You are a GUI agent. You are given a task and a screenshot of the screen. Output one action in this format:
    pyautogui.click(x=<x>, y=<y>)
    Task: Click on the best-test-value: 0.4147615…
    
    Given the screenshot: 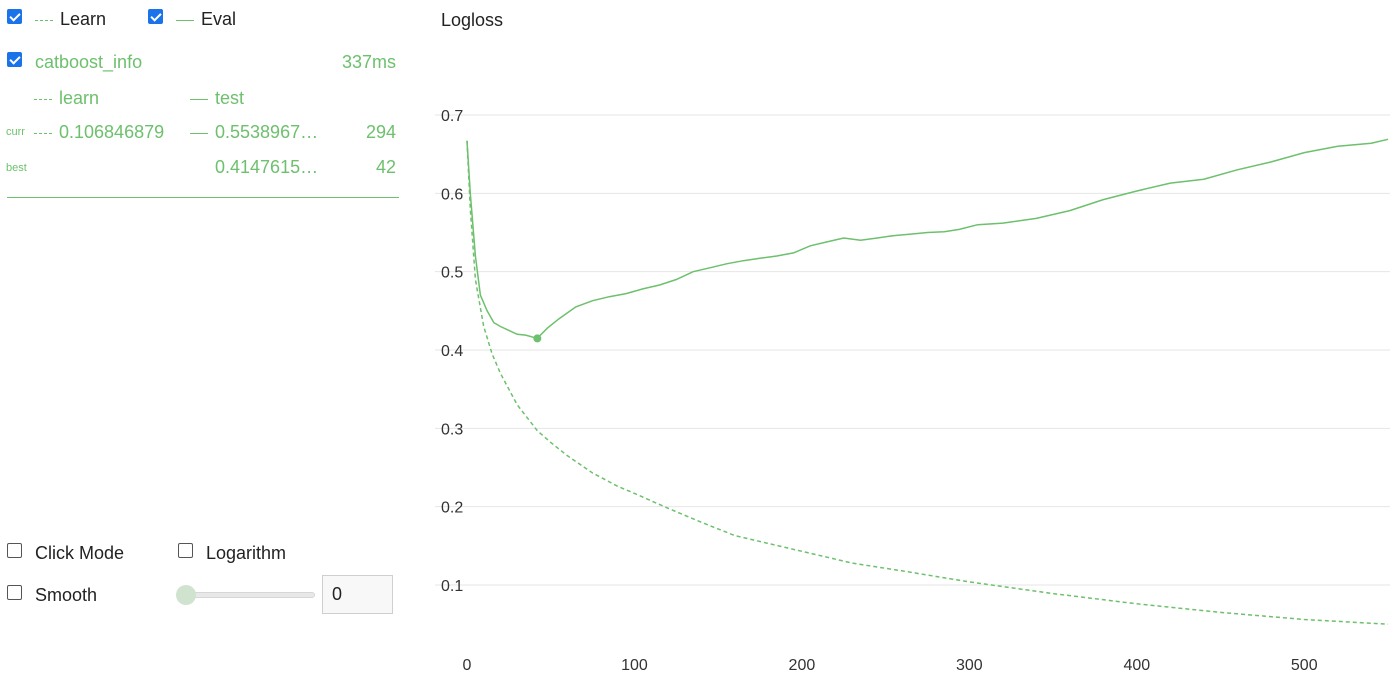 What is the action you would take?
    pyautogui.click(x=267, y=167)
    